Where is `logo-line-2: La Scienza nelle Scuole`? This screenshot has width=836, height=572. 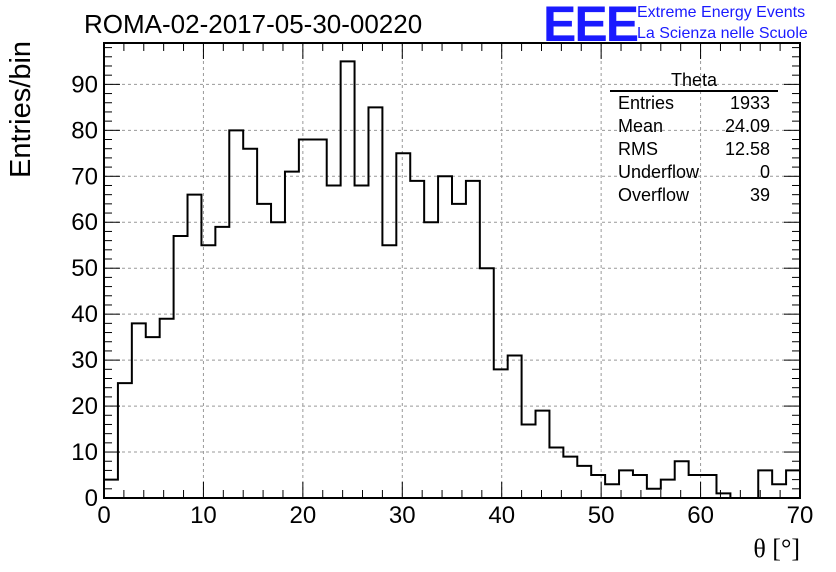 logo-line-2: La Scienza nelle Scuole is located at coordinates (722, 33).